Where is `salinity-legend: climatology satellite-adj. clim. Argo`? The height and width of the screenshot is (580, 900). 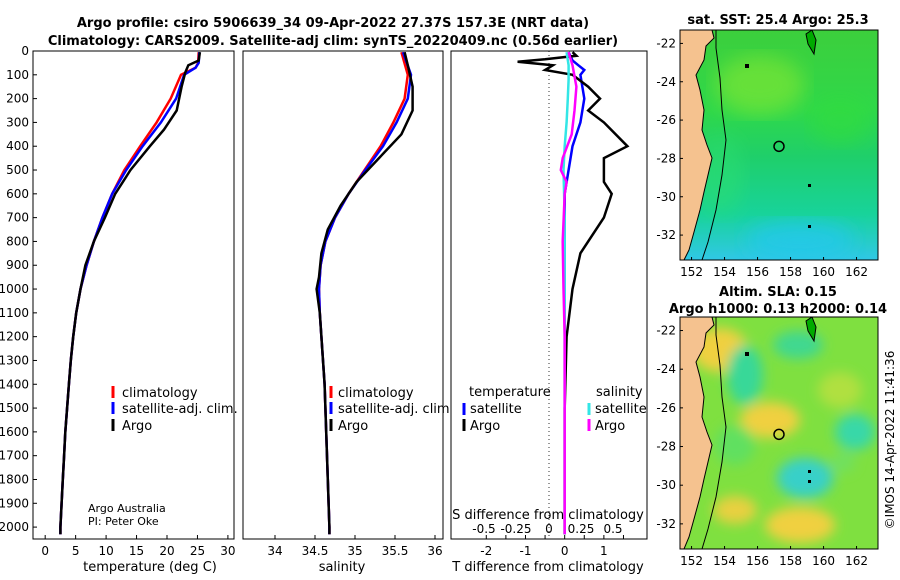 salinity-legend: climatology satellite-adj. clim. Argo is located at coordinates (391, 410).